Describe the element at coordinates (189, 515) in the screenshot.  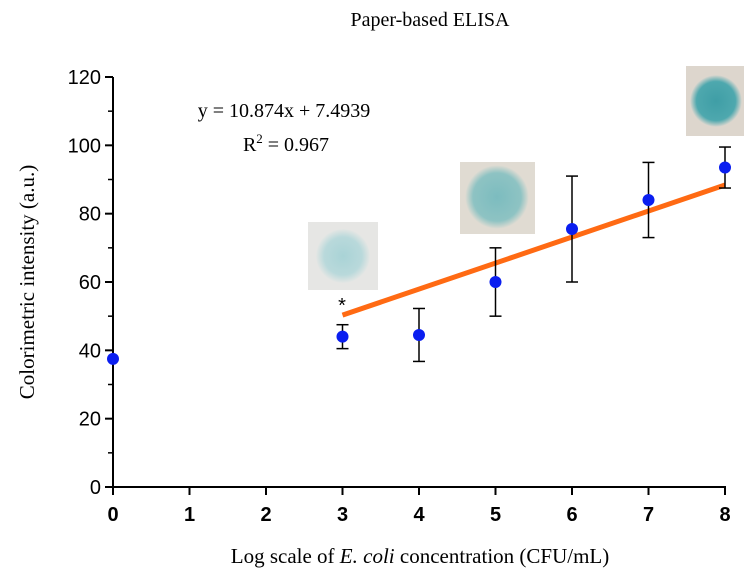
I see `x-tick-label: 1` at that location.